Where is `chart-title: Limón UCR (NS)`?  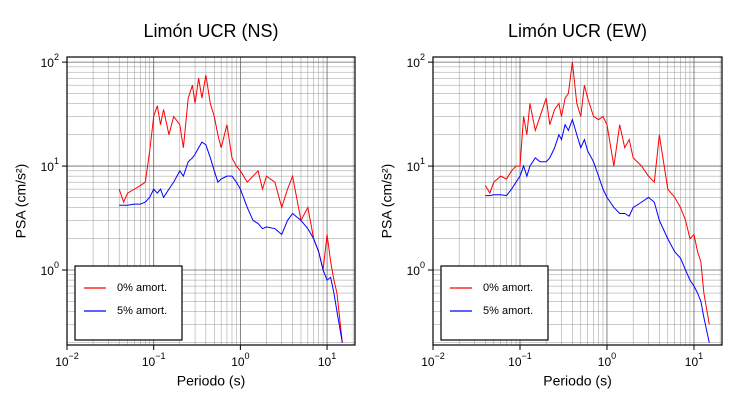 chart-title: Limón UCR (NS) is located at coordinates (210, 31).